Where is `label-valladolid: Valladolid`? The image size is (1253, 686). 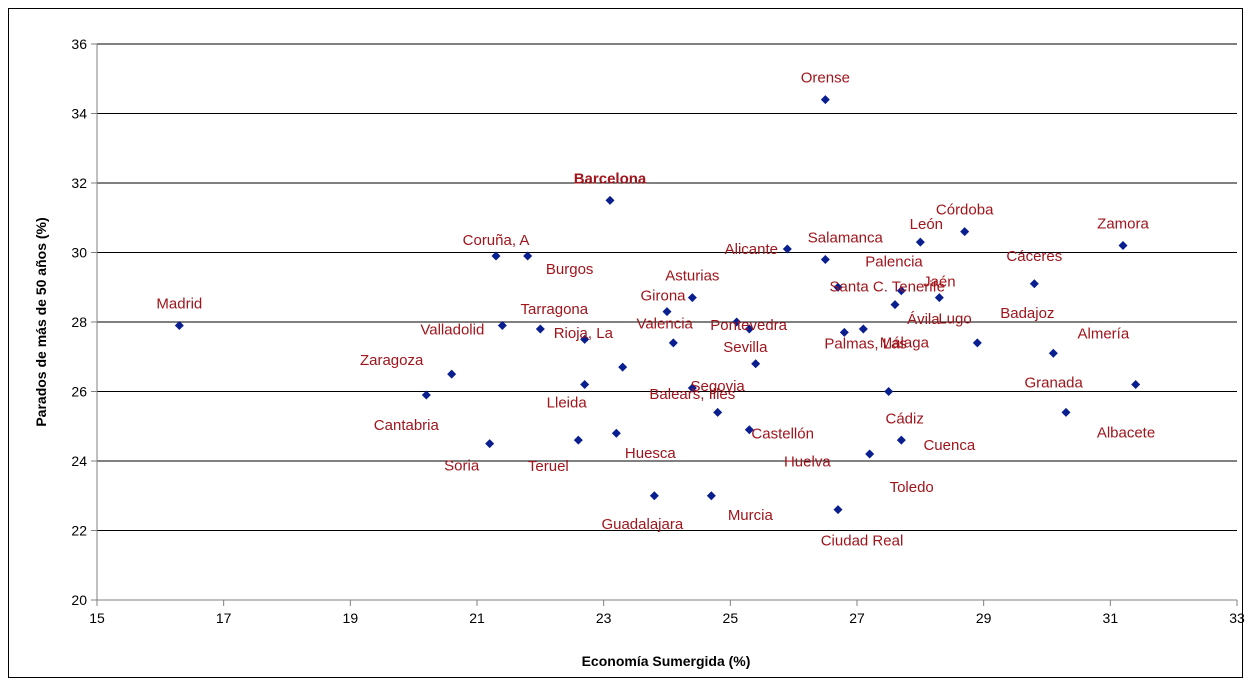 label-valladolid: Valladolid is located at coordinates (452, 329).